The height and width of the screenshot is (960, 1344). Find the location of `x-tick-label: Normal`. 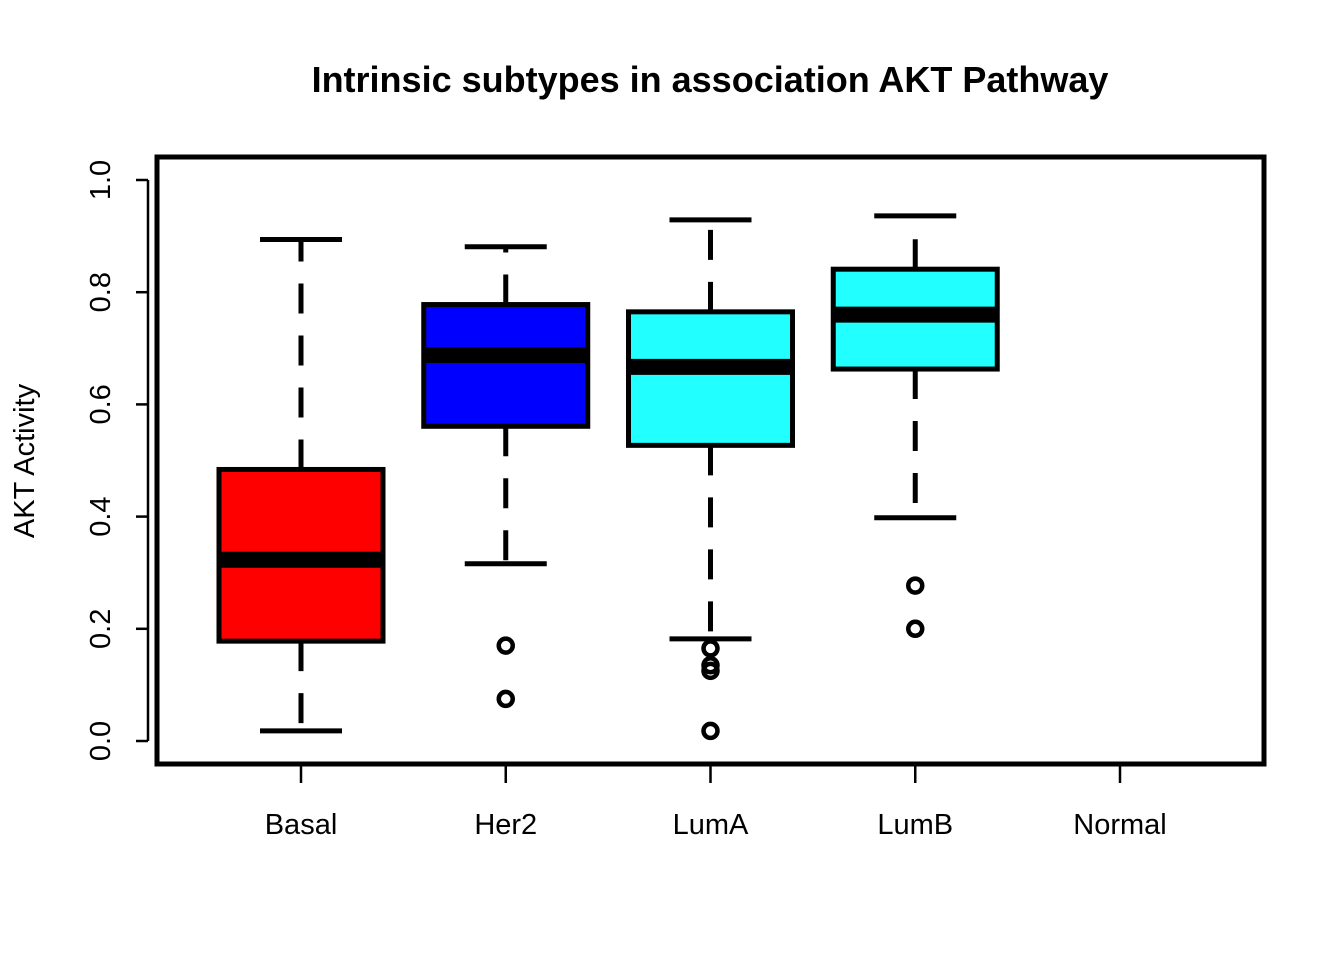

x-tick-label: Normal is located at coordinates (1119, 825).